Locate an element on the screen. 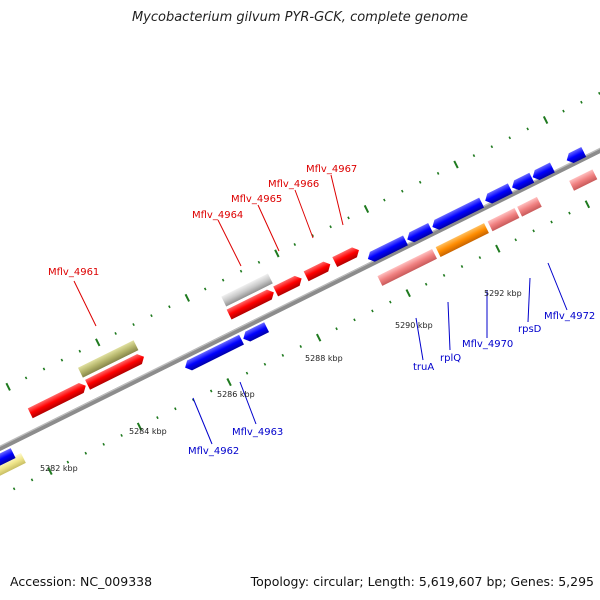 The width and height of the screenshot is (600, 600). gene-label-mflv-4972: Mflv_4972 is located at coordinates (569, 316).